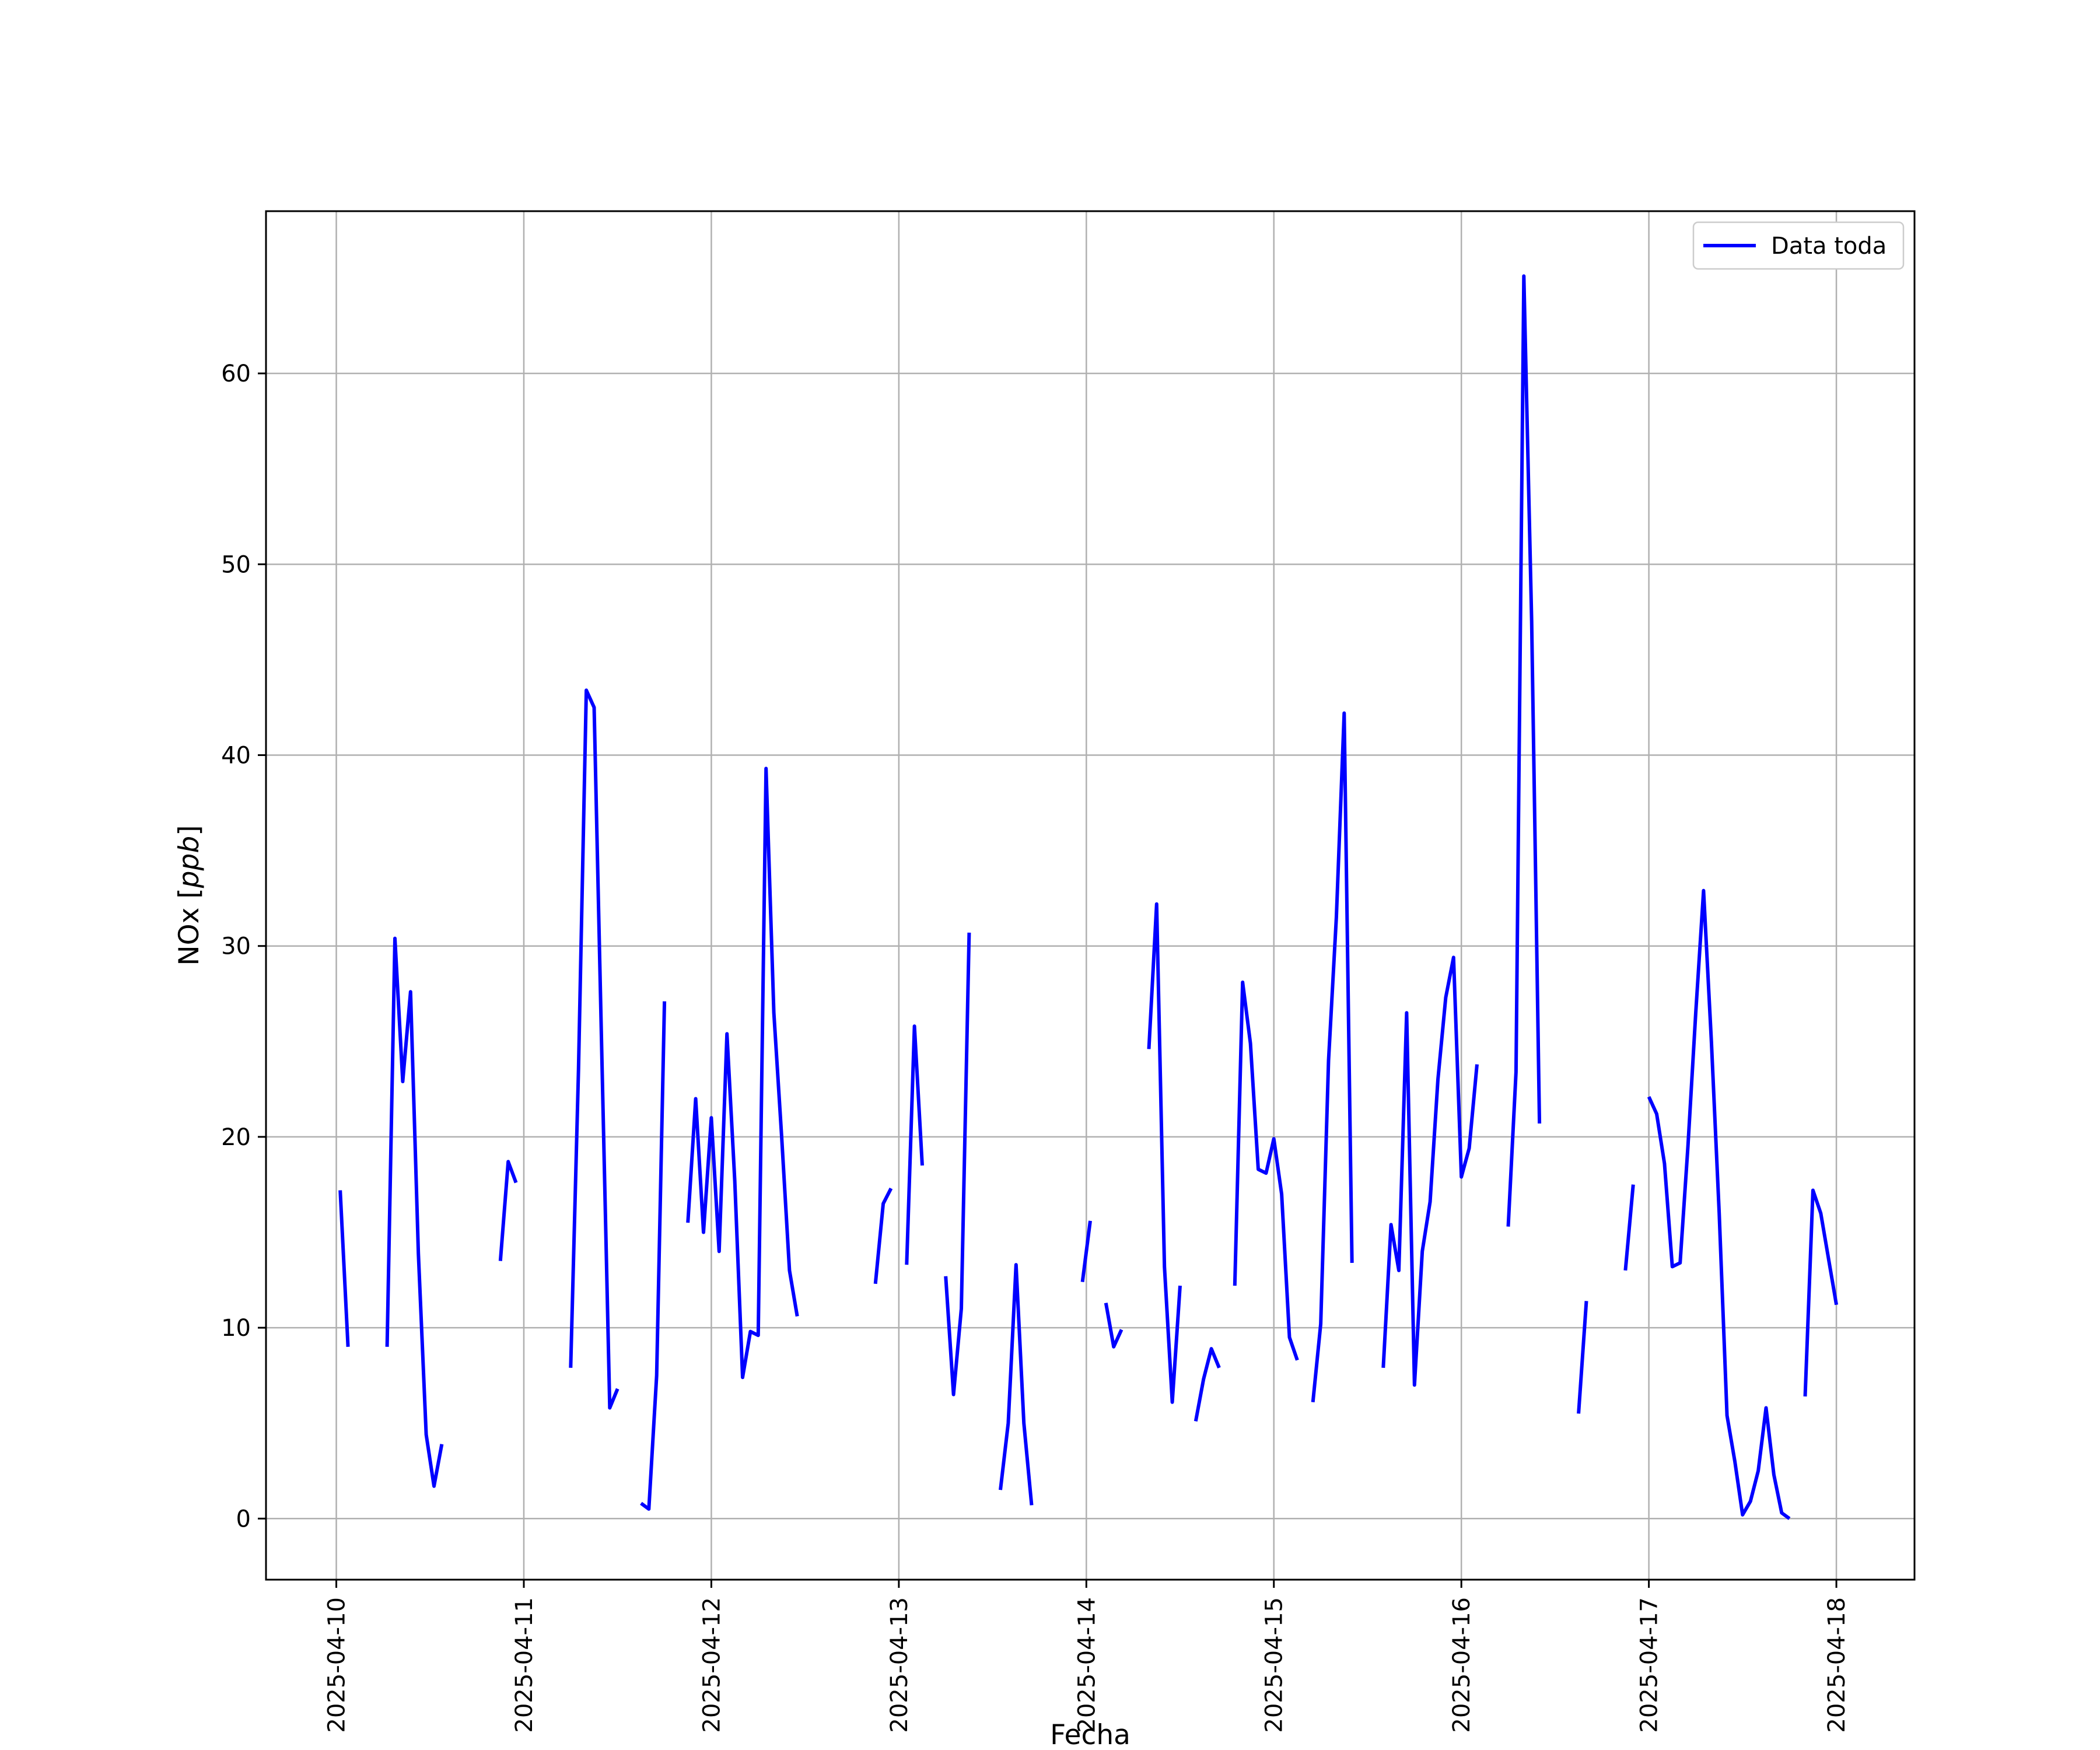 This screenshot has height=1750, width=2100. I want to click on y-tick-label: 0, so click(243, 1519).